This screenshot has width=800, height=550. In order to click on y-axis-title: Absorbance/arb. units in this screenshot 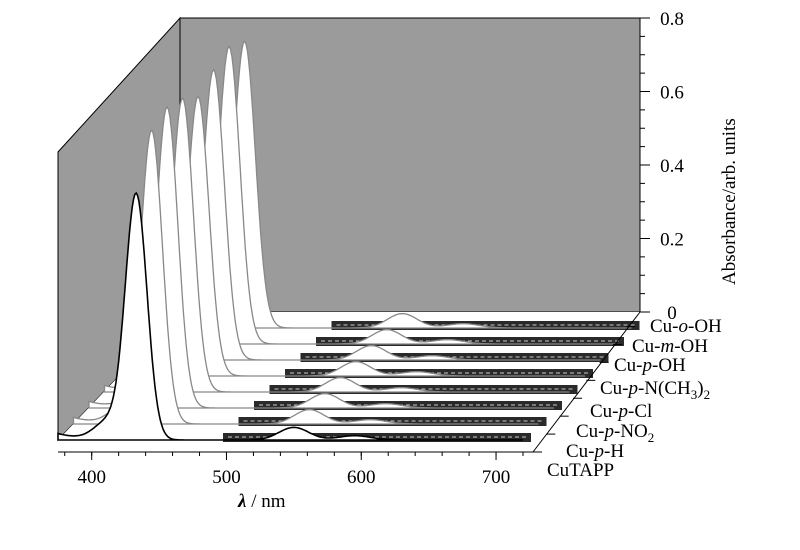, I will do `click(729, 201)`.